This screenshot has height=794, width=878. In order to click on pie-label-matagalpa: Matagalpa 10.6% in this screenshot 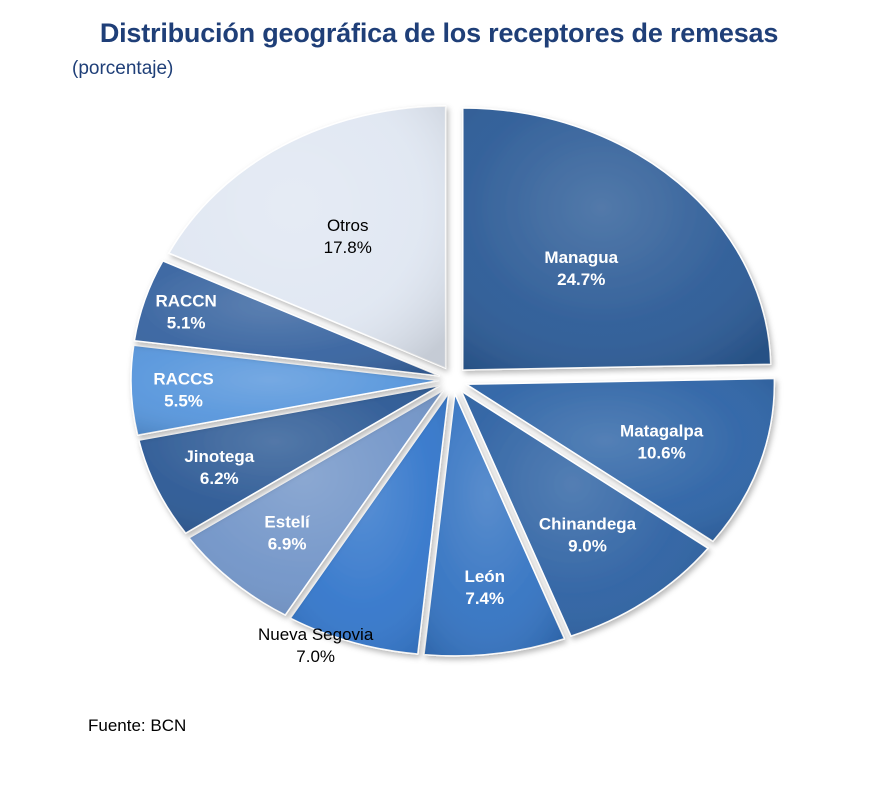, I will do `click(662, 441)`.